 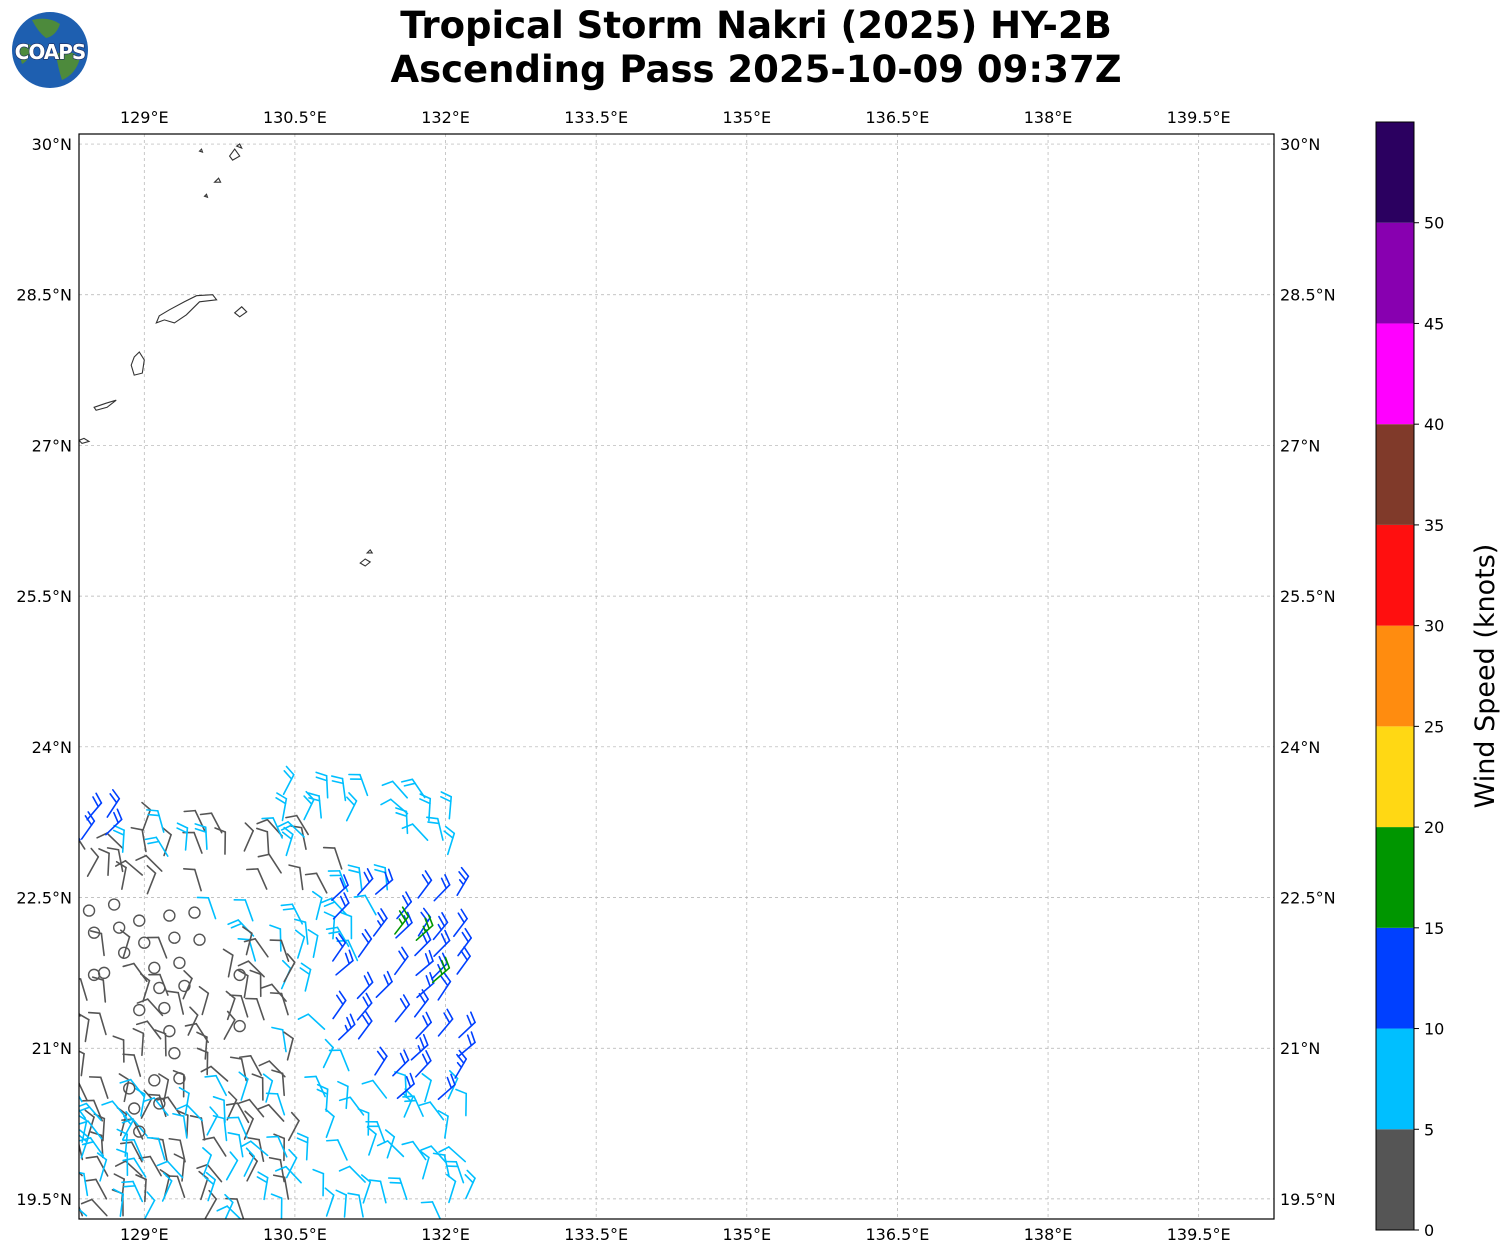 What do you see at coordinates (44, 295) in the screenshot?
I see `lat-label-left-1: 28.5°N` at bounding box center [44, 295].